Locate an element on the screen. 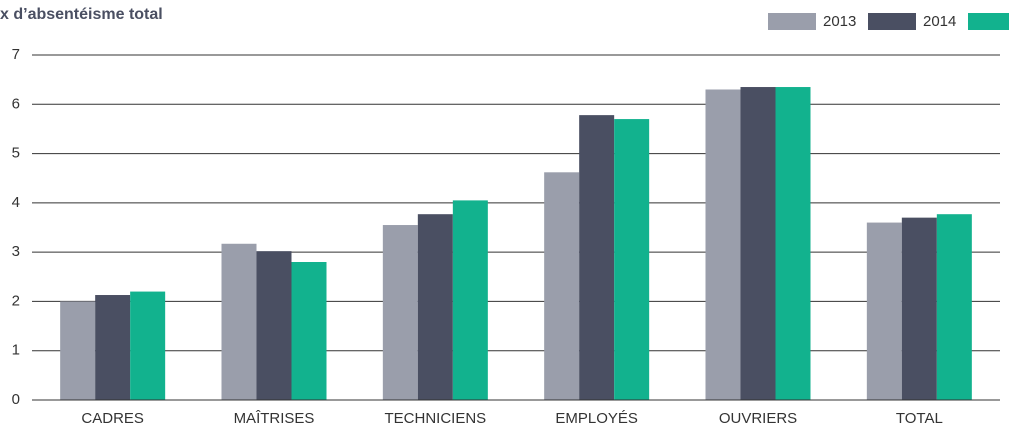 The height and width of the screenshot is (432, 1009). y-tick-label: 1 is located at coordinates (16, 350).